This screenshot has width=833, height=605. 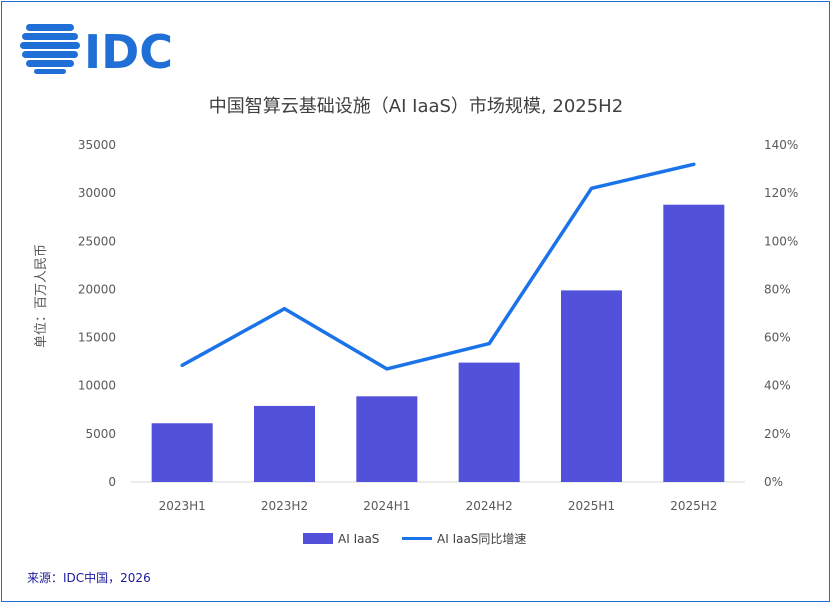 I want to click on left-tick-label: 15000, so click(x=97, y=338).